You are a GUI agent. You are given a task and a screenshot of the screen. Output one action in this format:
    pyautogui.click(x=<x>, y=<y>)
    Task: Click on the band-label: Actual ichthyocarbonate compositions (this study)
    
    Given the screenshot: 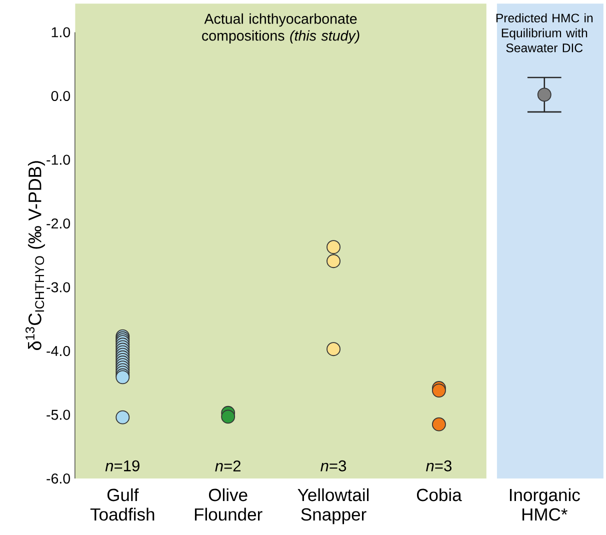 What is the action you would take?
    pyautogui.click(x=281, y=28)
    